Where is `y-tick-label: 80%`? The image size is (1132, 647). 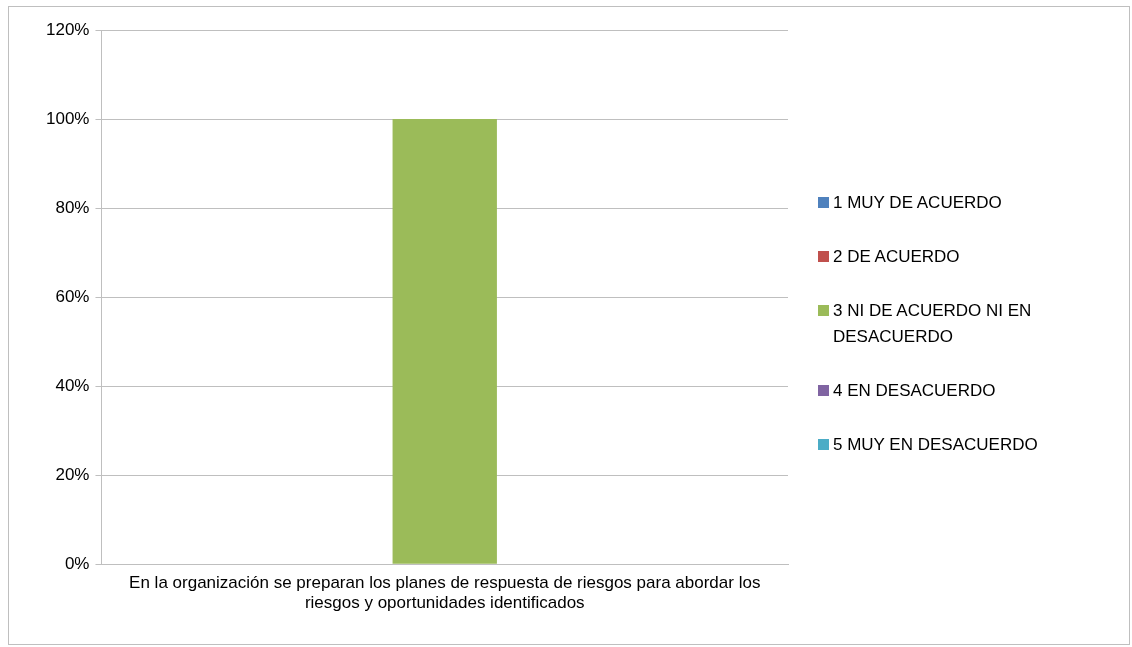 y-tick-label: 80% is located at coordinates (72, 207).